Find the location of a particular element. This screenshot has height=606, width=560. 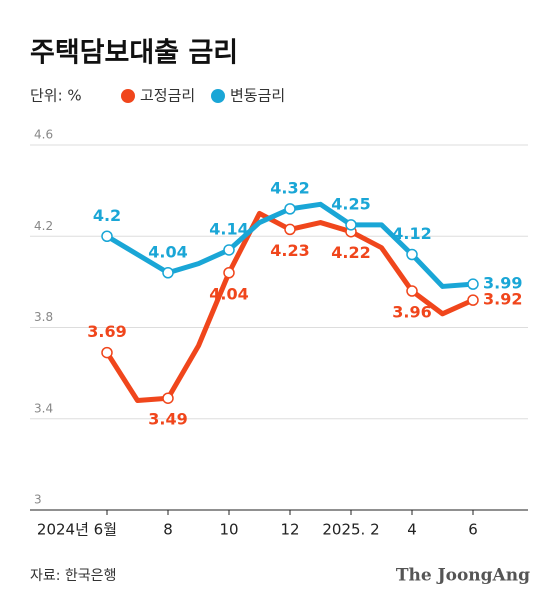

value-label: 4.2 is located at coordinates (107, 215).